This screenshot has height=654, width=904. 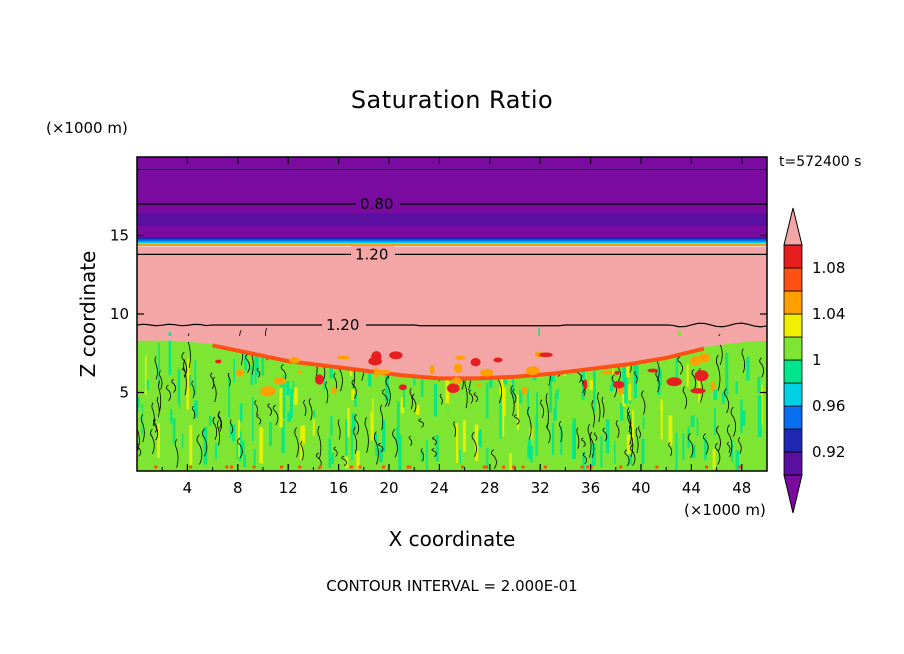 What do you see at coordinates (452, 297) in the screenshot?
I see `supersaturated-layer` at bounding box center [452, 297].